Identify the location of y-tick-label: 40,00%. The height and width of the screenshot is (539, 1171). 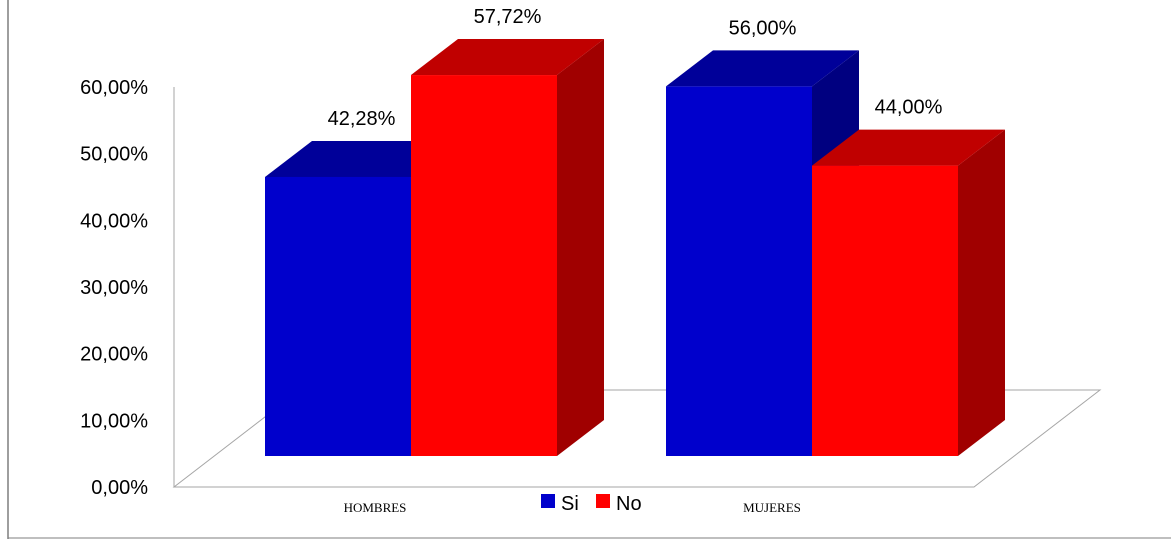
(114, 221).